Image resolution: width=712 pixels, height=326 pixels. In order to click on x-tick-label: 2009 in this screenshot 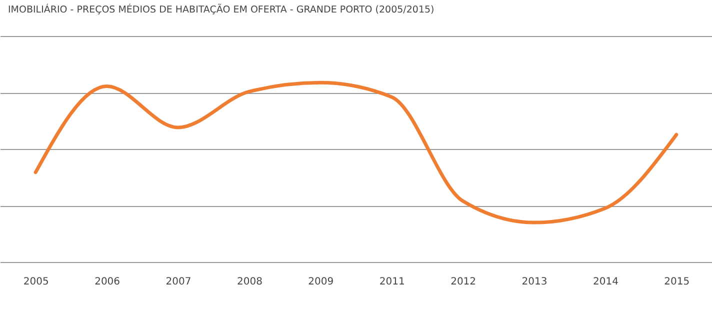, I will do `click(321, 282)`.